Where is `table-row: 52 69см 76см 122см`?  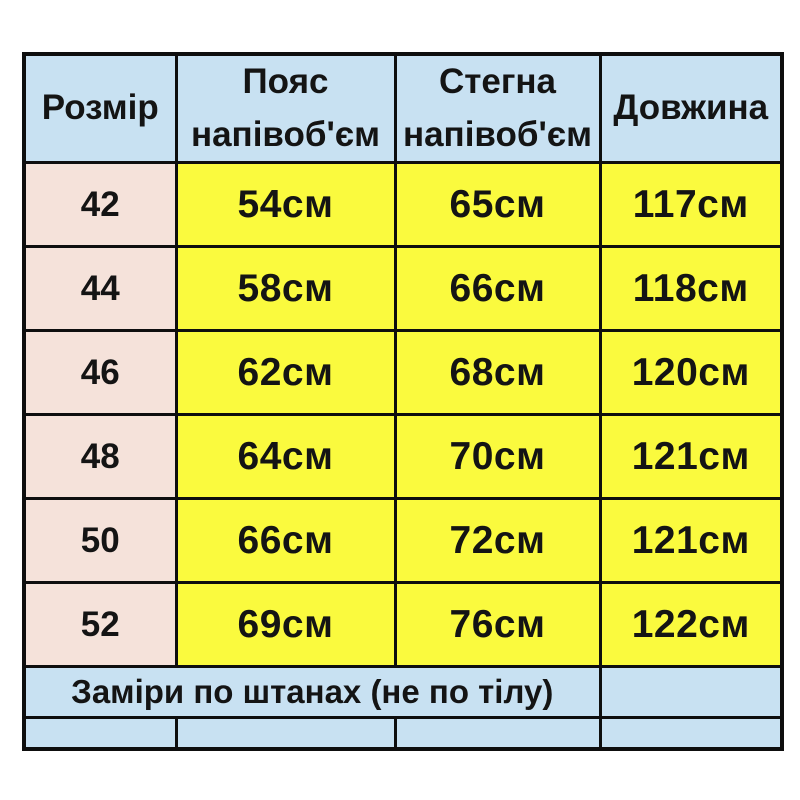 table-row: 52 69см 76см 122см is located at coordinates (403, 624).